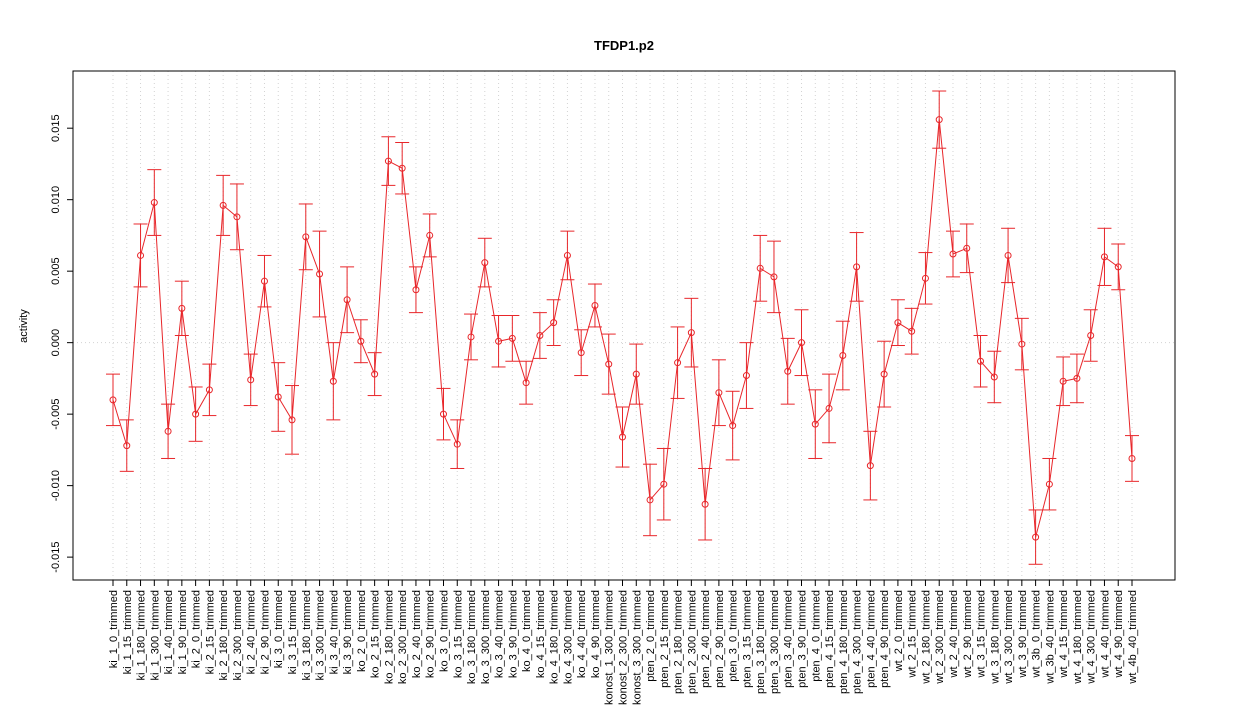  Describe the element at coordinates (692, 642) in the screenshot. I see `x-tick-label: pten_2_300_trimmed` at that location.